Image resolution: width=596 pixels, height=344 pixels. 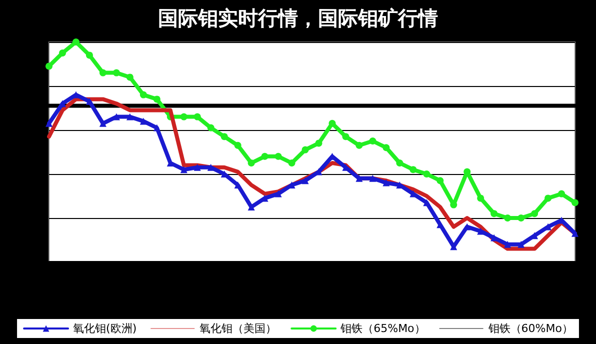 What do you see at coordinates (105, 328) in the screenshot?
I see `legend-label: 氧化钼(欧洲)` at bounding box center [105, 328].